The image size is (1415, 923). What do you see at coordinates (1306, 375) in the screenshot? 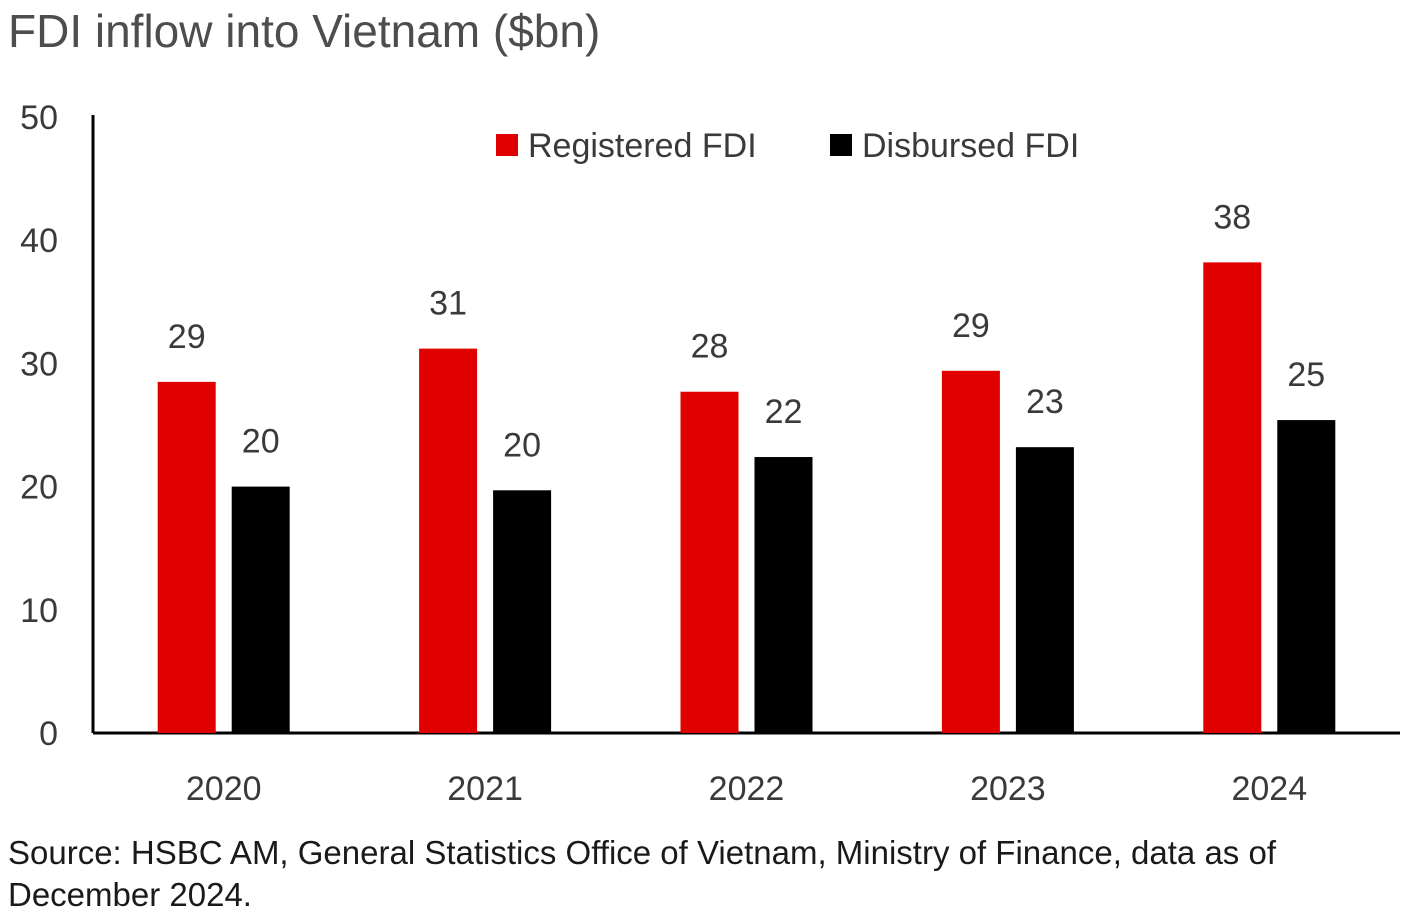
I see `data-label: 25` at bounding box center [1306, 375].